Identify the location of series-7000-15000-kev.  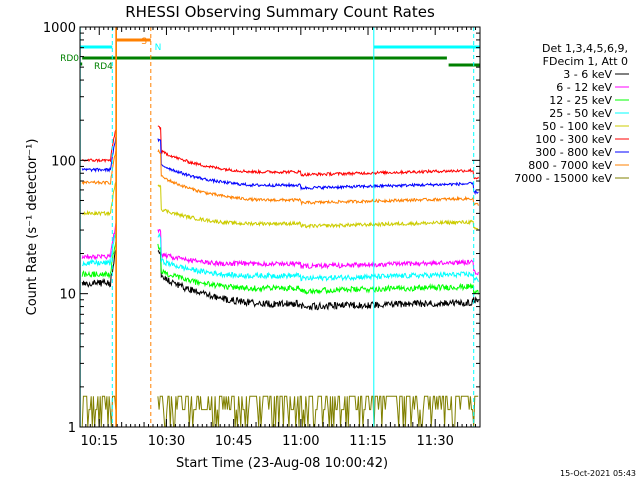
(280, 411).